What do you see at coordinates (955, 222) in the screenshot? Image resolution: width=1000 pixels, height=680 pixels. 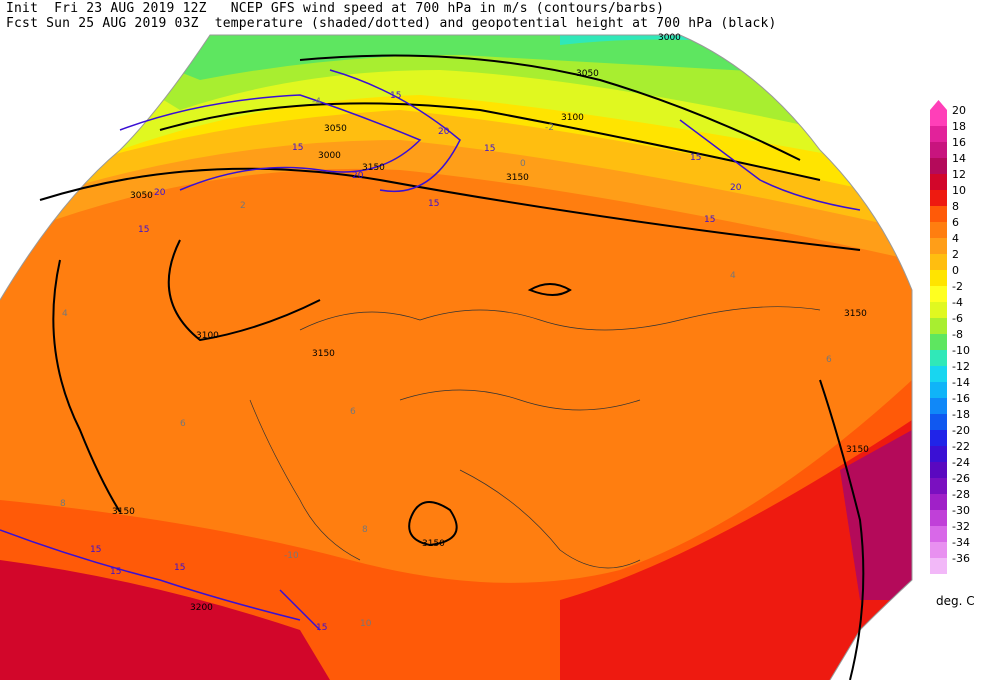 I see `legend-tick-label: 6` at bounding box center [955, 222].